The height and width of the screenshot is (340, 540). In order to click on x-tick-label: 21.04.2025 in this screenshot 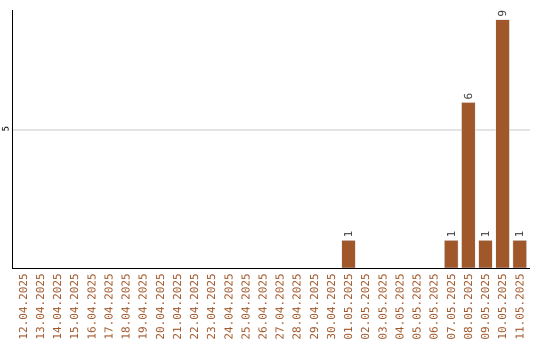, I will do `click(177, 306)`.